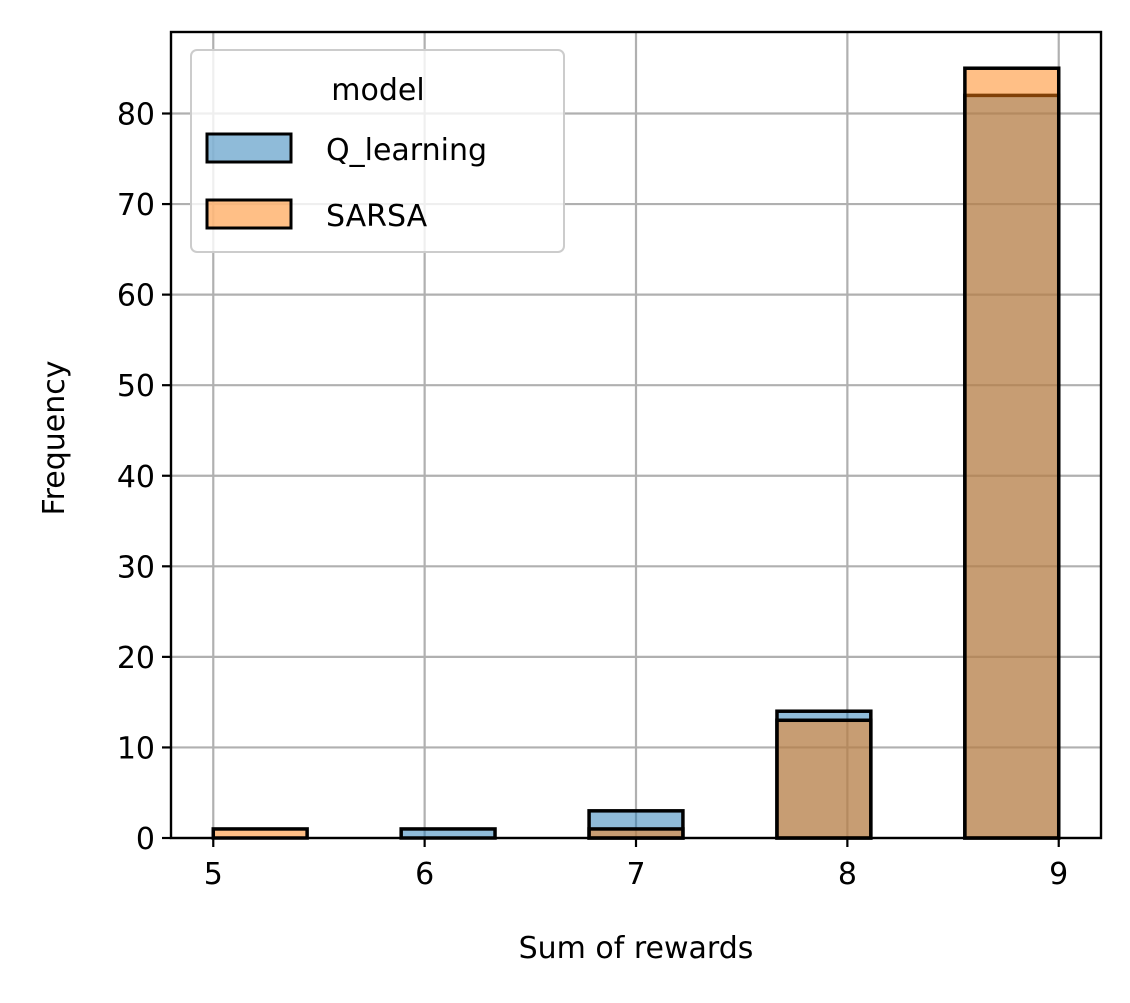  I want to click on y-tick-label: 20, so click(136, 658).